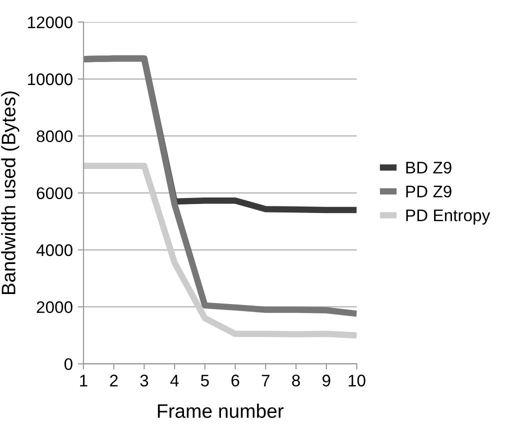 The image size is (506, 441). What do you see at coordinates (10, 192) in the screenshot?
I see `y-axis-title: Bandwidth used (Bytes)` at bounding box center [10, 192].